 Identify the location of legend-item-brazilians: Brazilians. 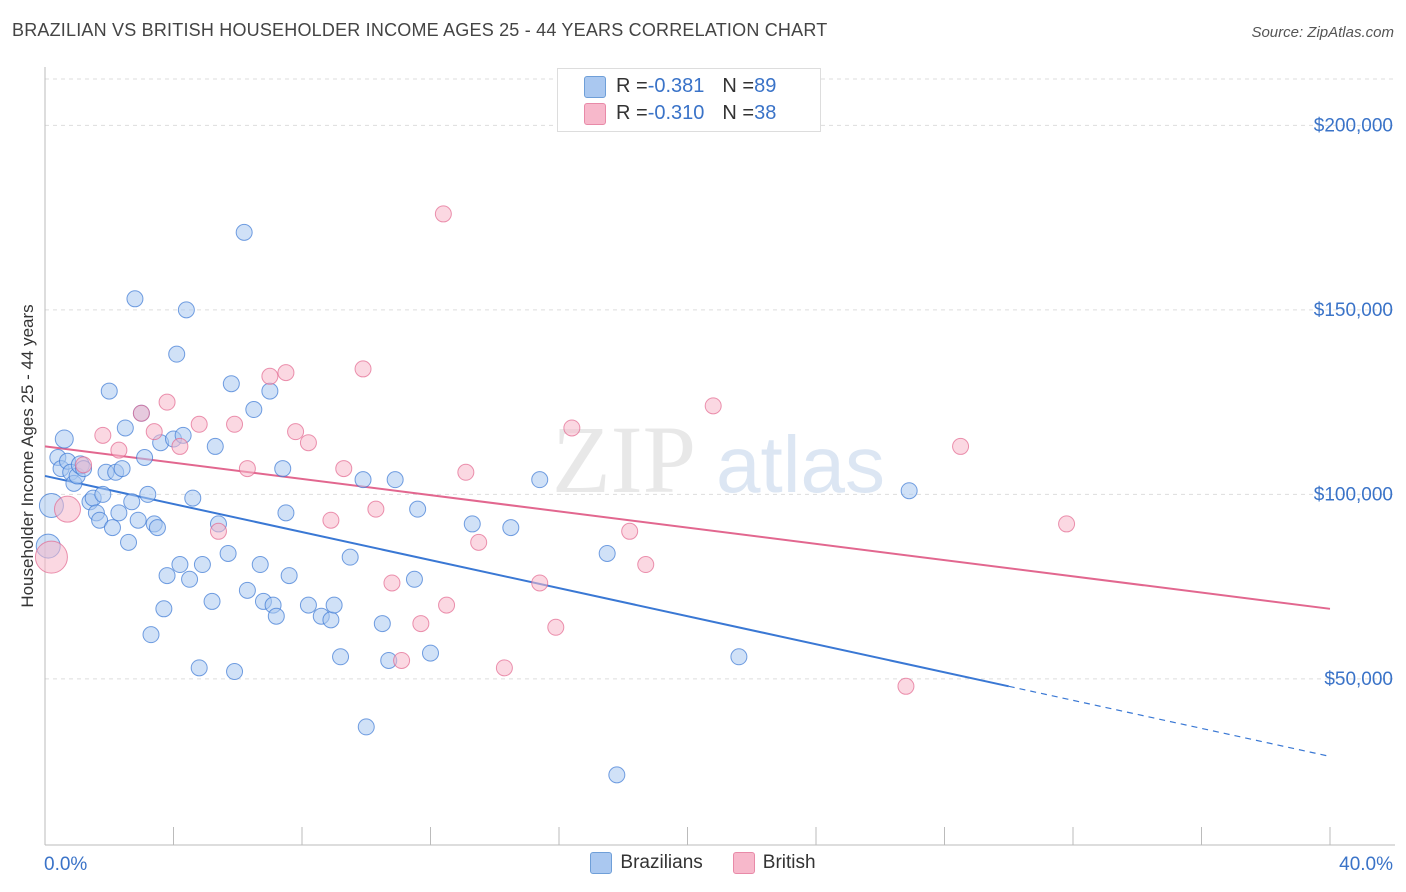
(646, 863).